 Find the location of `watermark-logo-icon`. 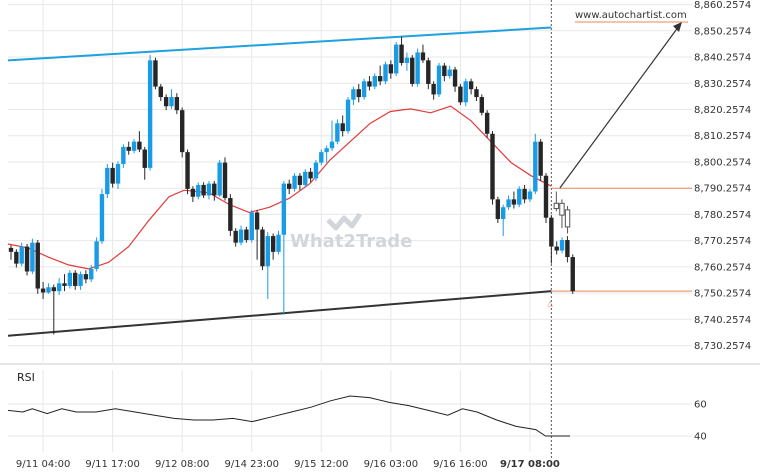

watermark-logo-icon is located at coordinates (344, 221).